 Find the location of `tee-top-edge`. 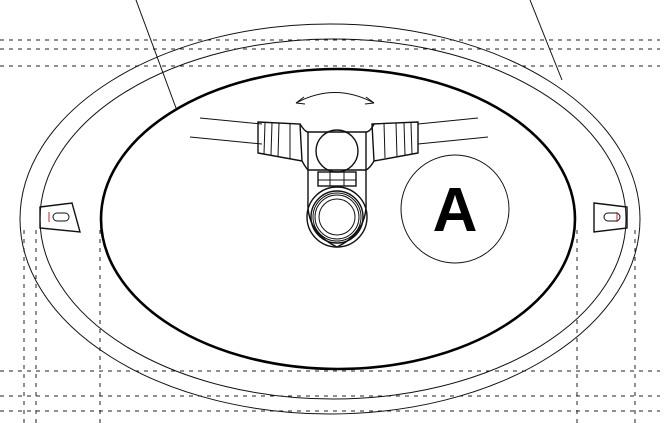

tee-top-edge is located at coordinates (337, 128).